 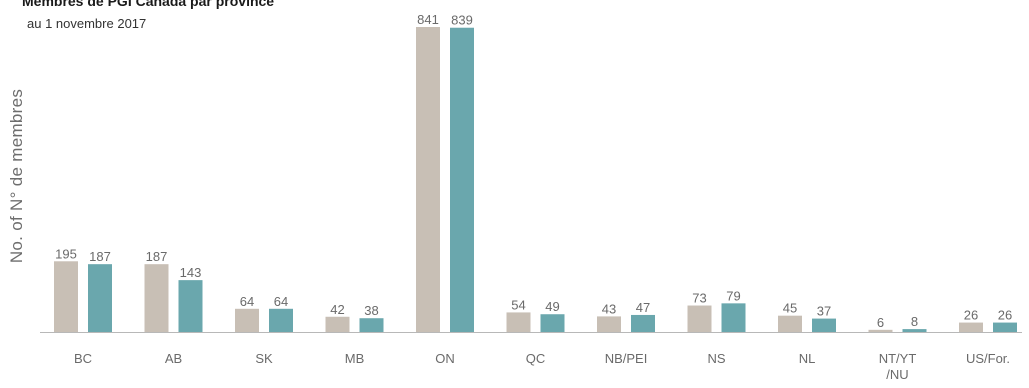 What do you see at coordinates (824, 311) in the screenshot?
I see `value-label: 37` at bounding box center [824, 311].